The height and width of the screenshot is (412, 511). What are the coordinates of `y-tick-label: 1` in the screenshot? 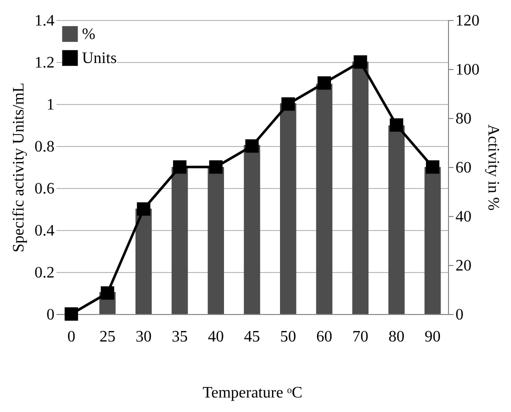 It's located at (50, 105).